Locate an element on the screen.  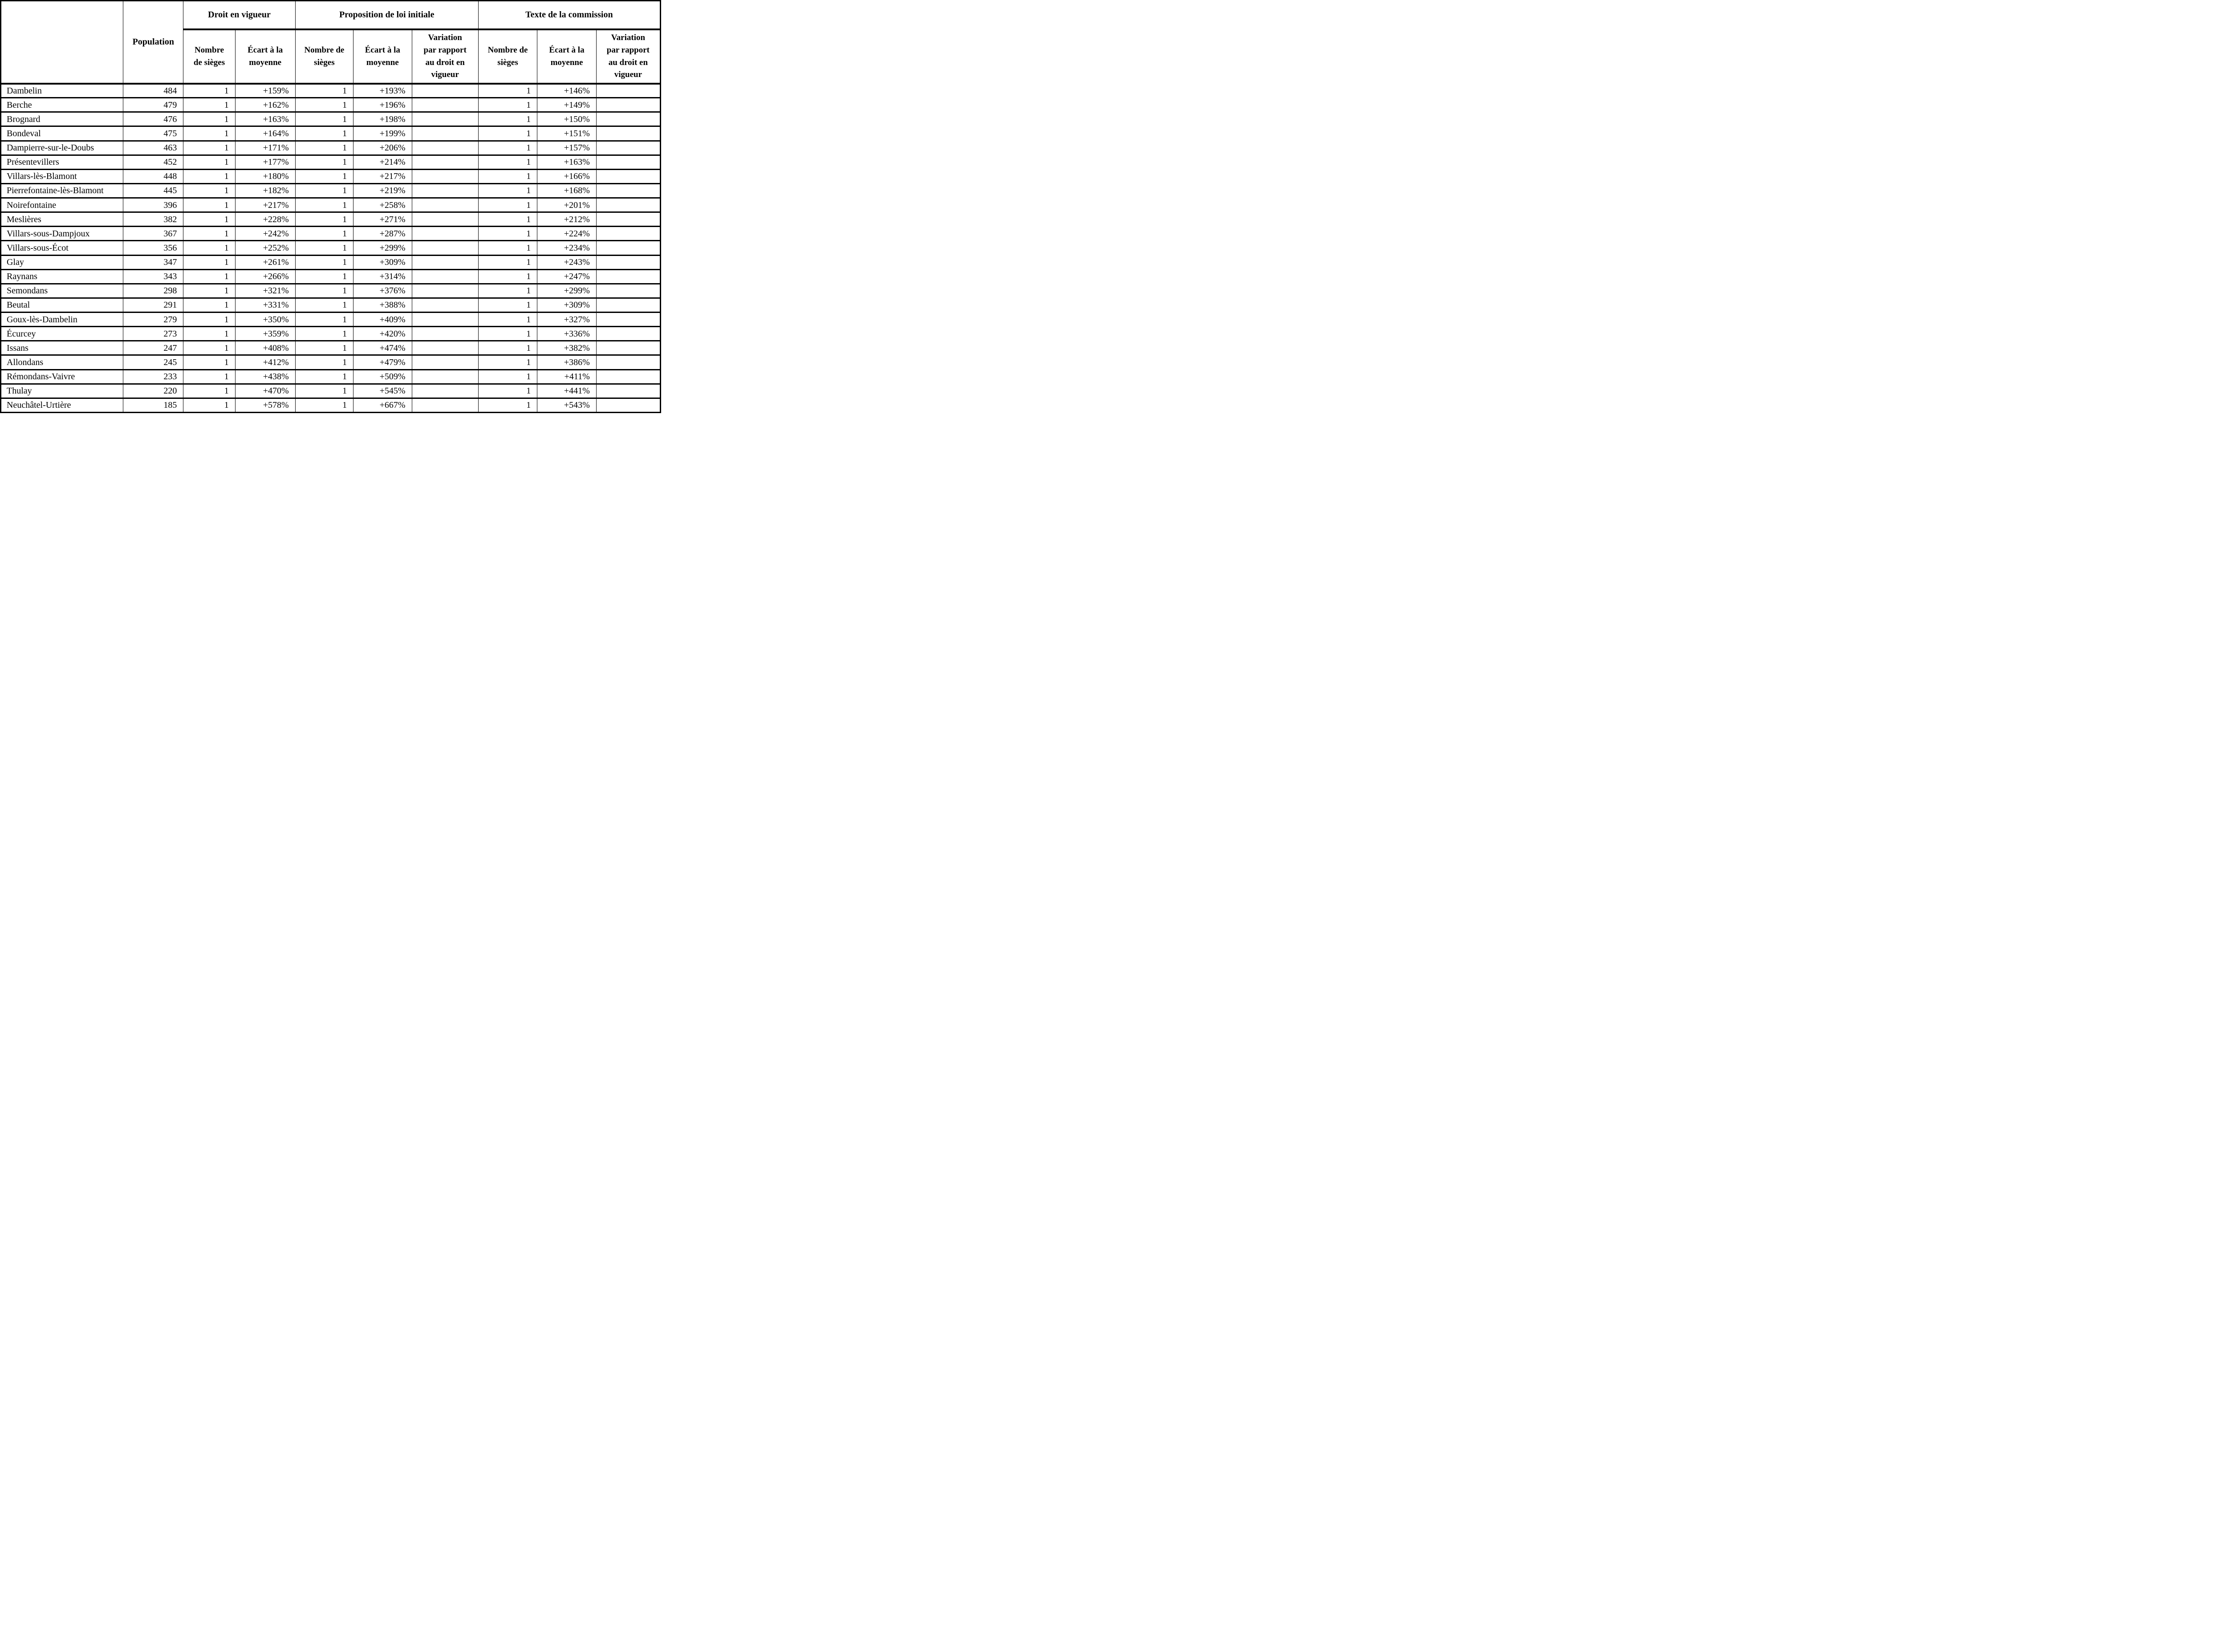
comm-ecart-cell: +247% is located at coordinates (567, 276).